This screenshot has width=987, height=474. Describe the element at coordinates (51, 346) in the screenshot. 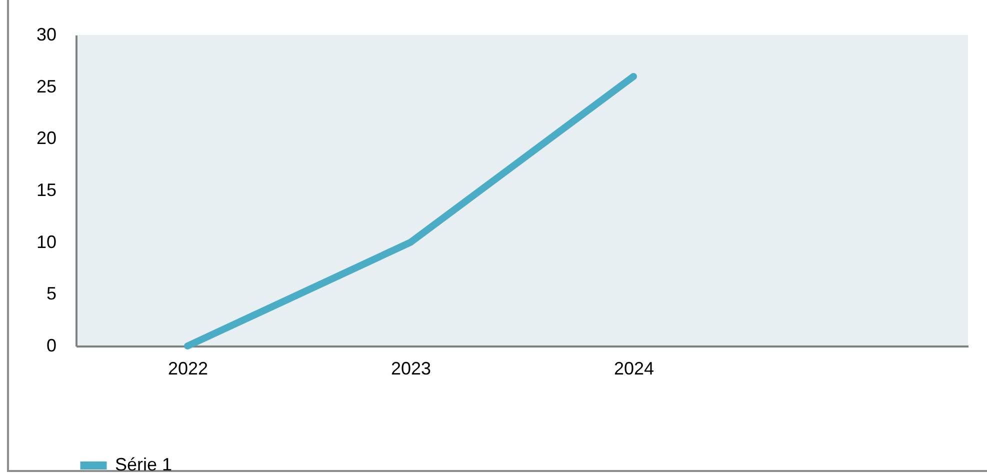

I see `y-tick-label: 0` at that location.